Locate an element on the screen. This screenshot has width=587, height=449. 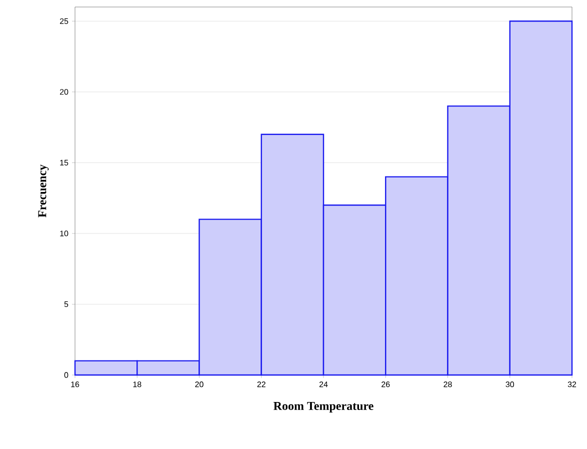
x-tick-label: 28 is located at coordinates (448, 385).